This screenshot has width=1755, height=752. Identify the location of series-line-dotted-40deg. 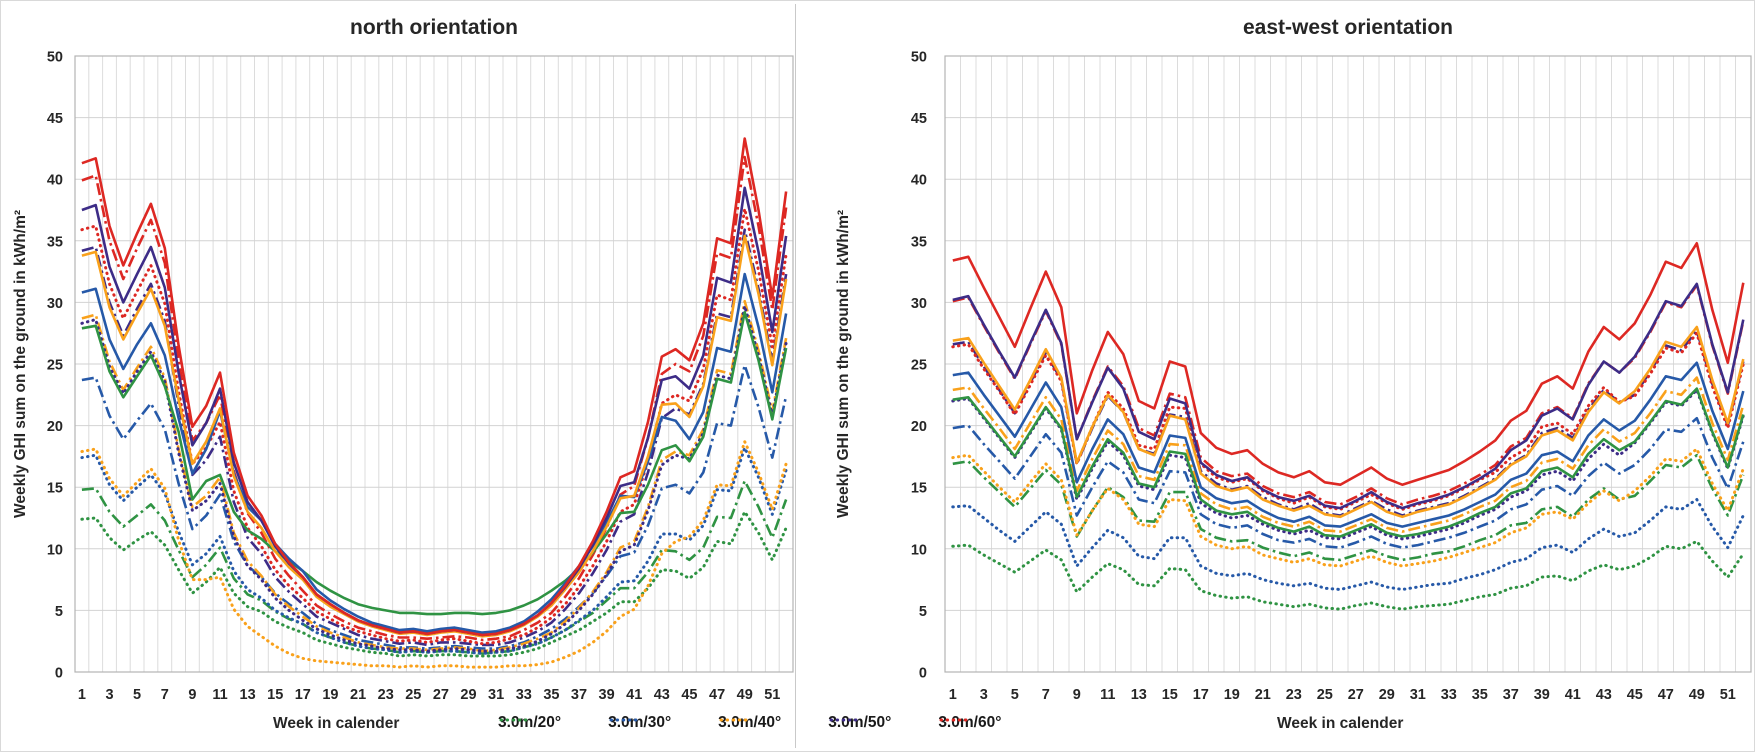
(1348, 507).